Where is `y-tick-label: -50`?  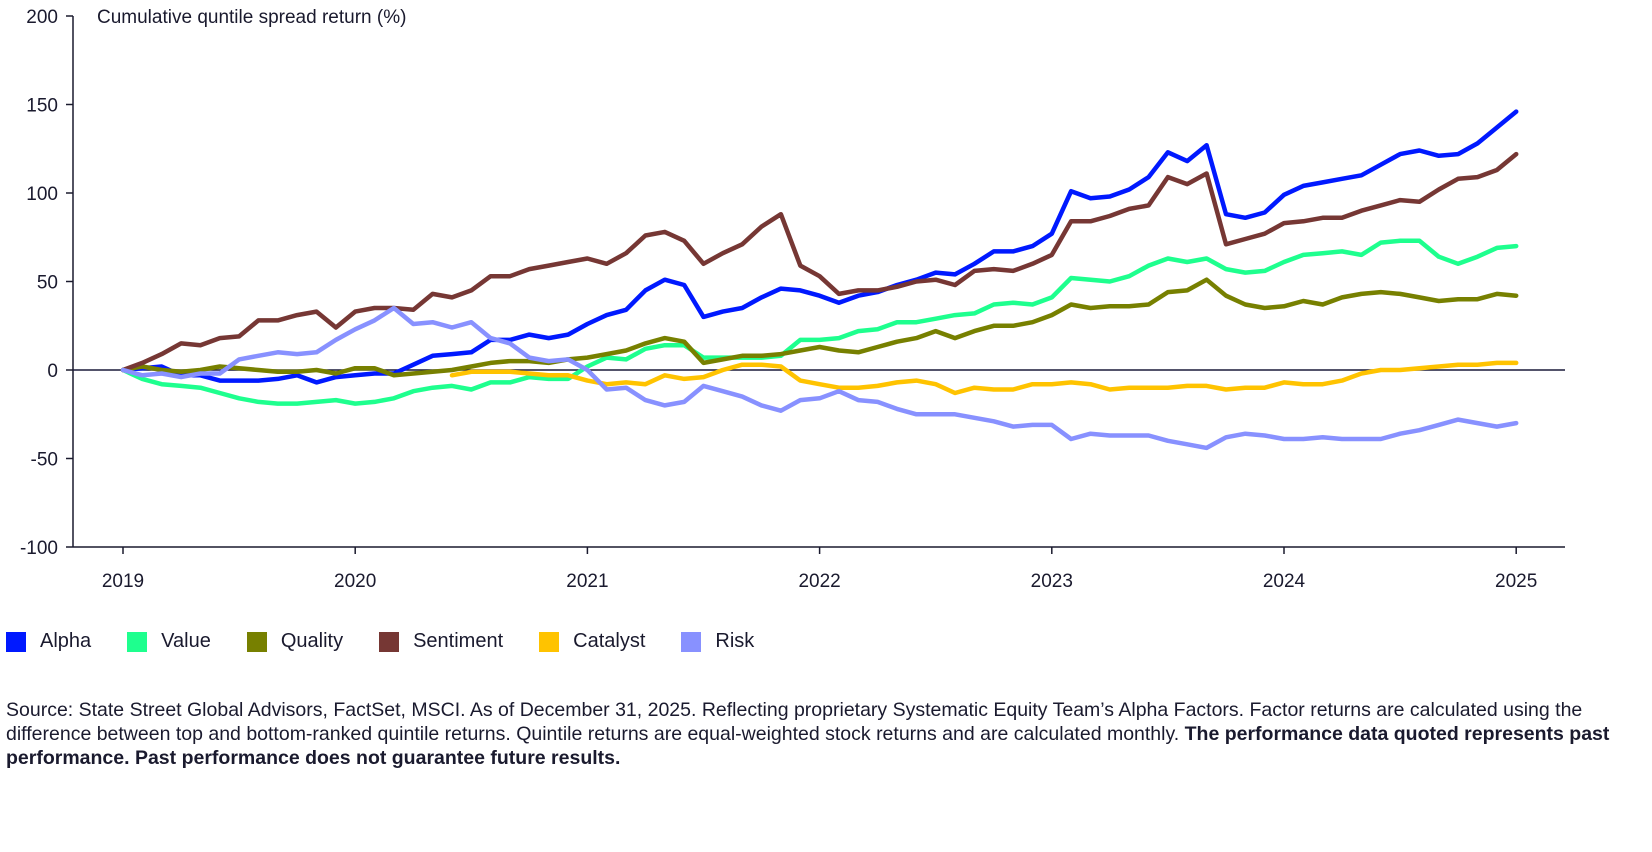
y-tick-label: -50 is located at coordinates (44, 460).